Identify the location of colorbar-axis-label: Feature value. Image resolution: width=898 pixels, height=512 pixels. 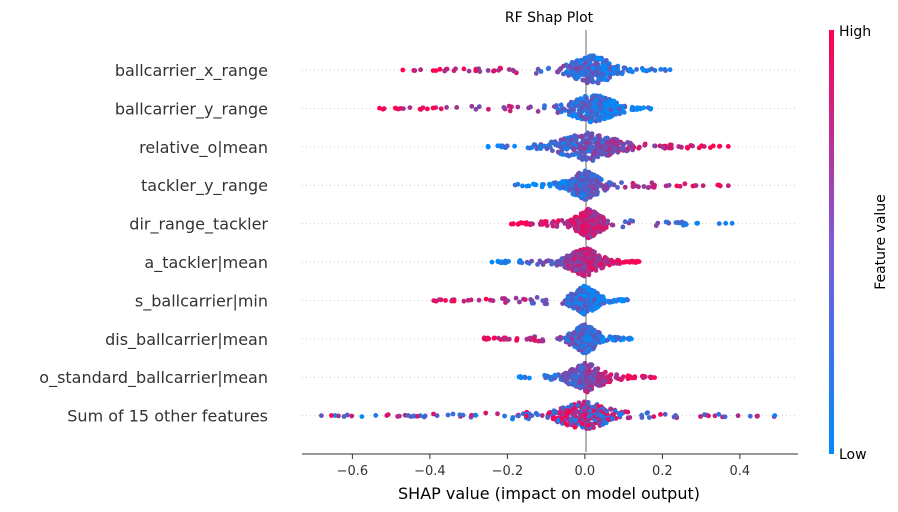
(881, 242).